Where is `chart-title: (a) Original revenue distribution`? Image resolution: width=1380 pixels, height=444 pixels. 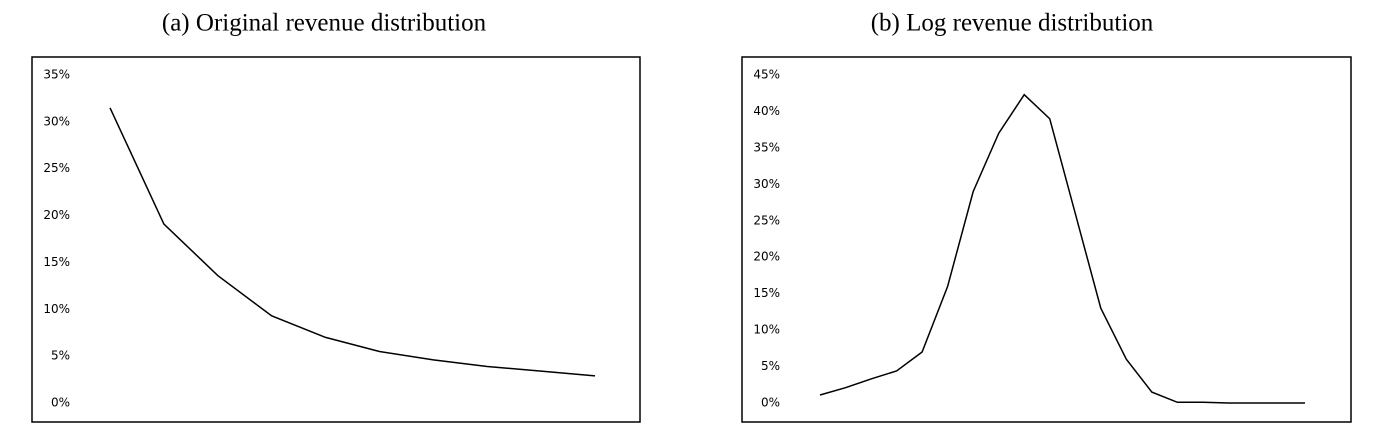
chart-title: (a) Original revenue distribution is located at coordinates (324, 23).